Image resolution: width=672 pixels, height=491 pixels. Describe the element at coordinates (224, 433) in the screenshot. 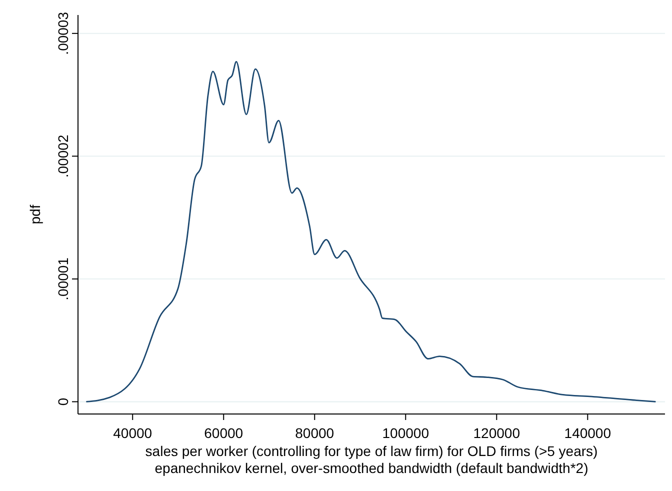

I see `x-tick-label: 60000` at that location.